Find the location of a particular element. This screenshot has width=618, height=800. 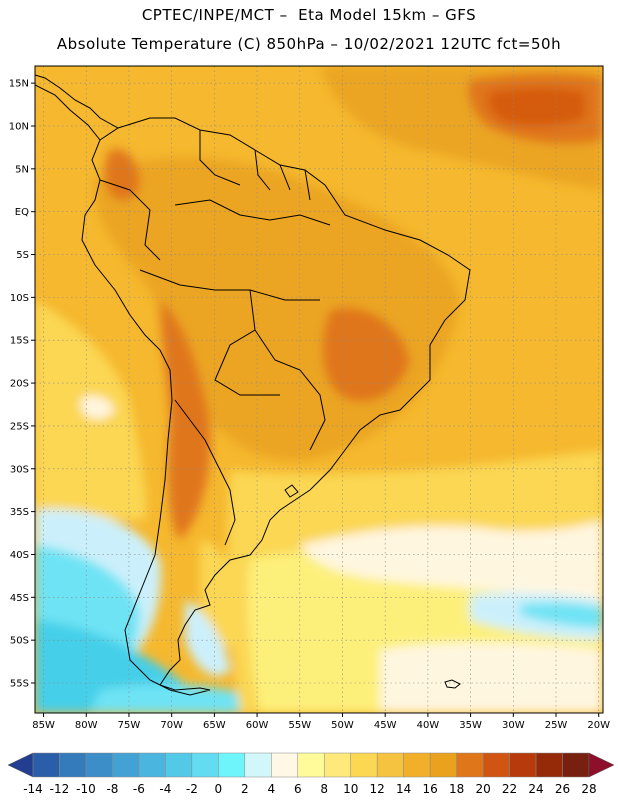

central-america-coastline-north is located at coordinates (77, 101).